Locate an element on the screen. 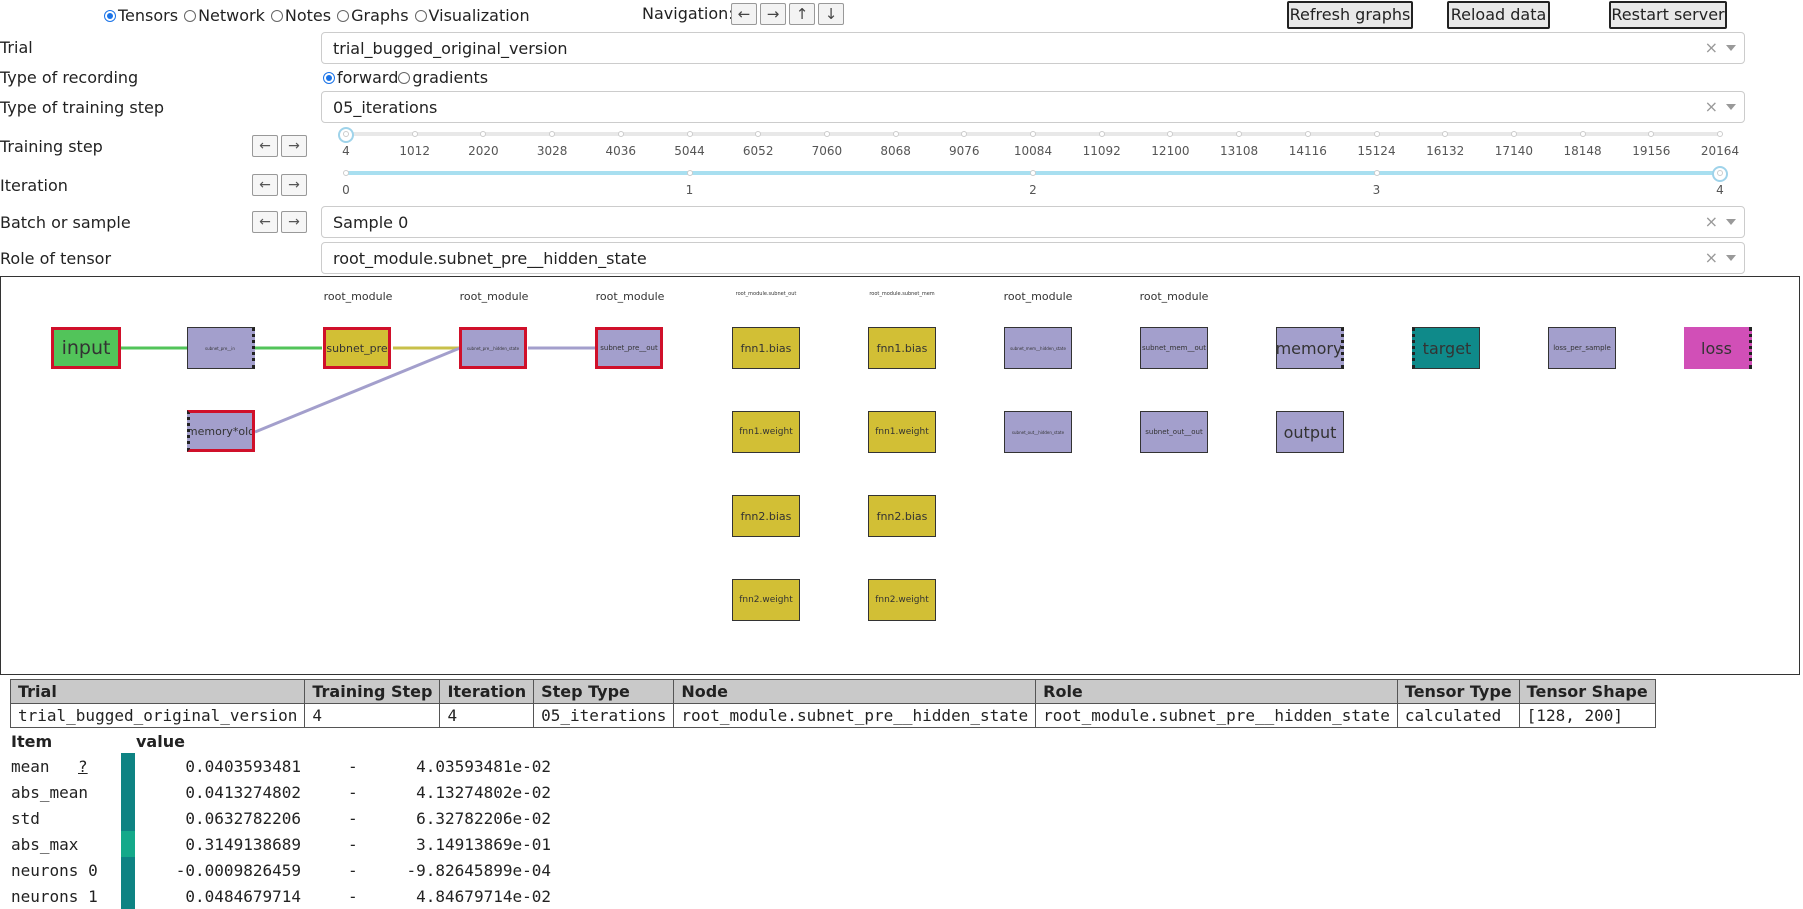 The image size is (1803, 909). graph-node-input-2: subnet_pre__in is located at coordinates (221, 348).